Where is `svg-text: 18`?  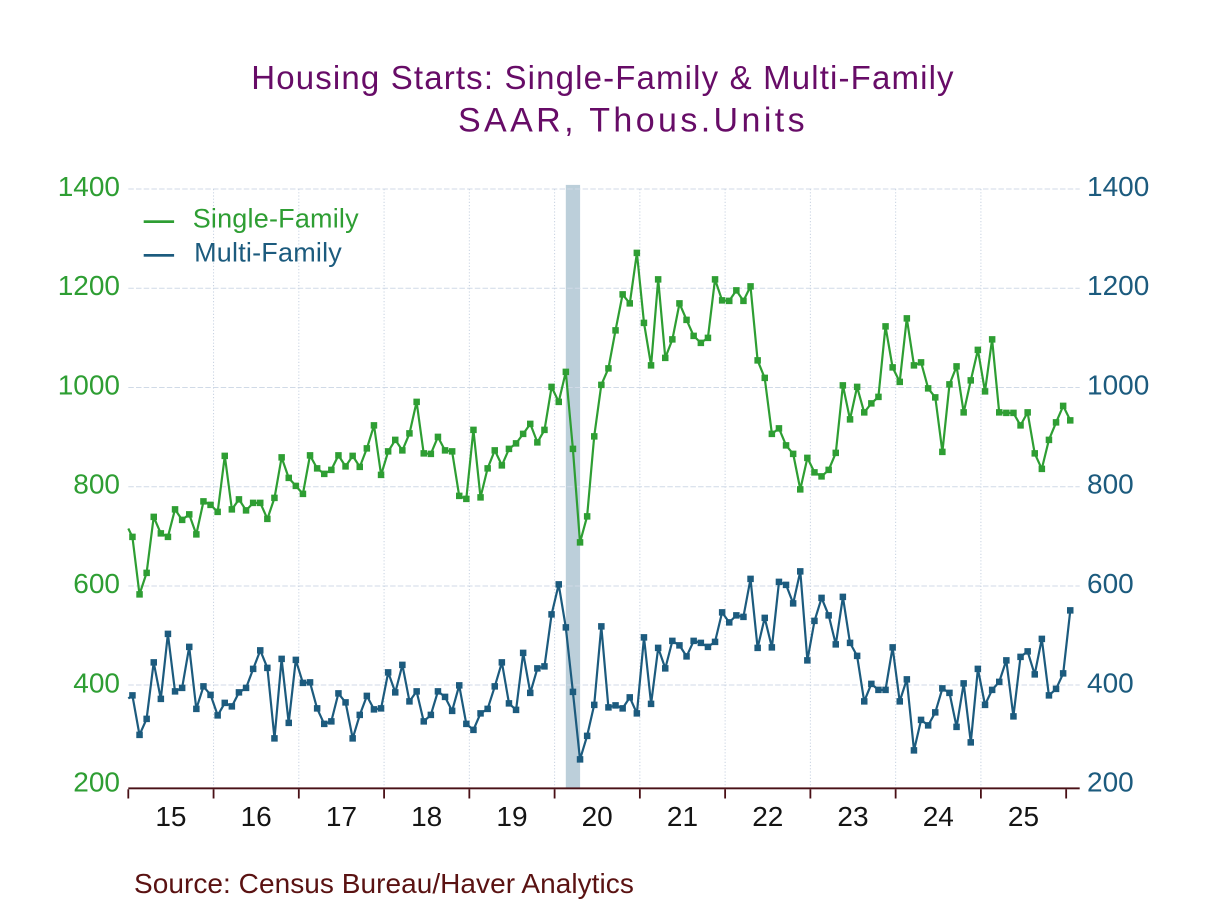
svg-text: 18 is located at coordinates (426, 816).